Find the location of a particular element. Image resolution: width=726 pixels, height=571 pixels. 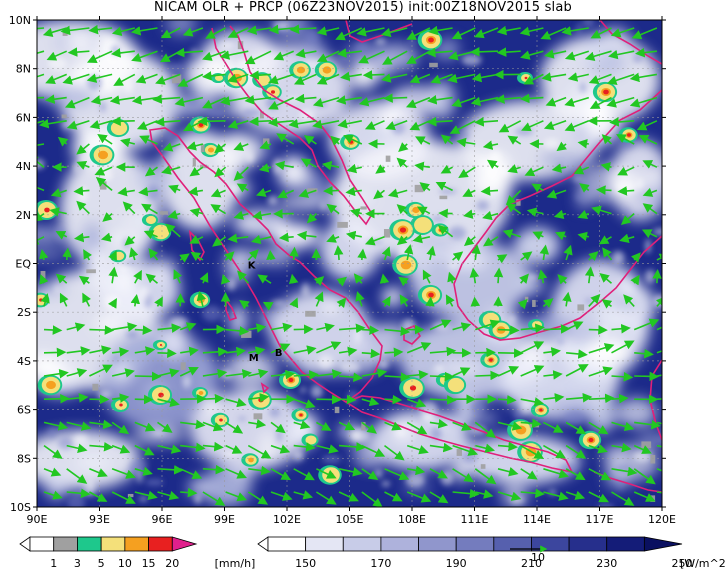

precip-colorbar-swatch is located at coordinates (42, 544).